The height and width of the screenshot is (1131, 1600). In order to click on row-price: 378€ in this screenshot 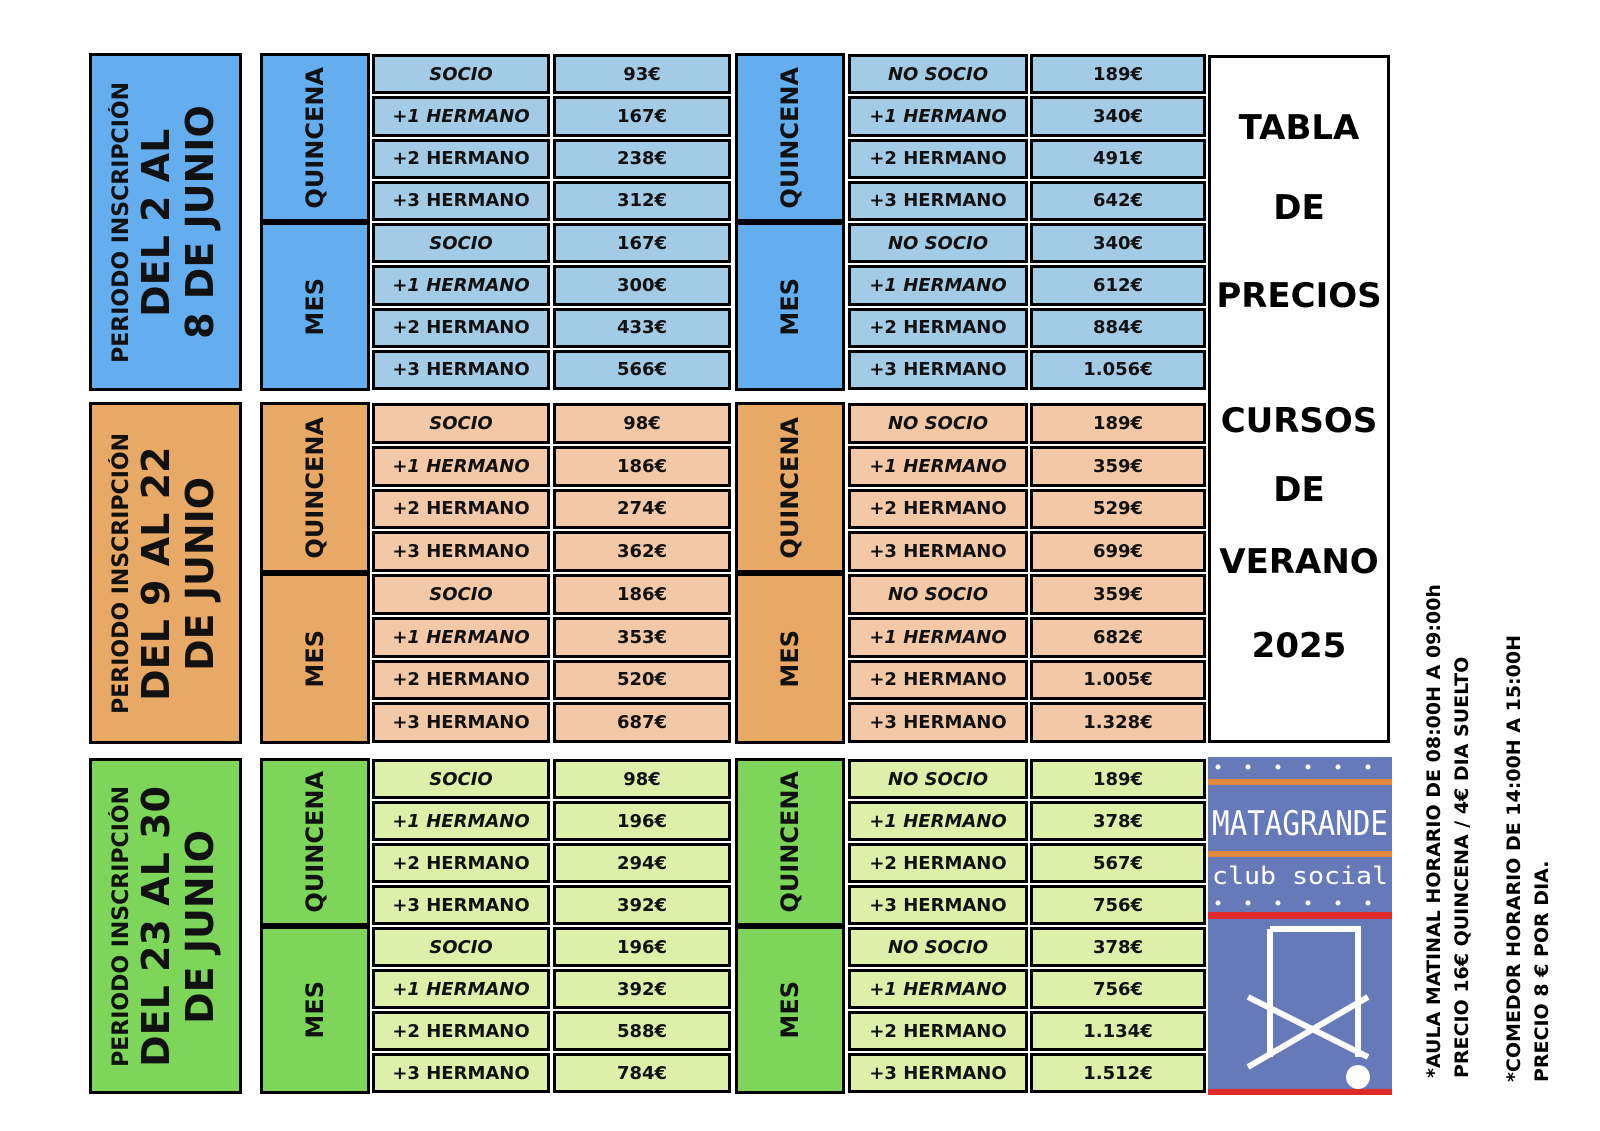, I will do `click(1118, 821)`.